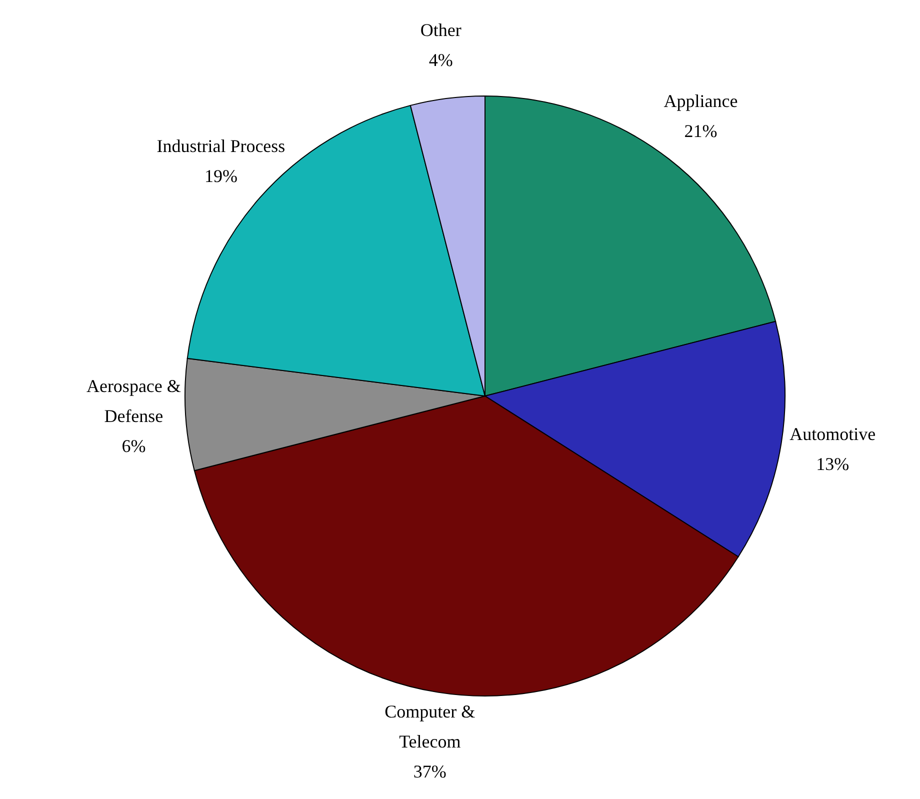  What do you see at coordinates (701, 100) in the screenshot?
I see `slice-label: Appliance` at bounding box center [701, 100].